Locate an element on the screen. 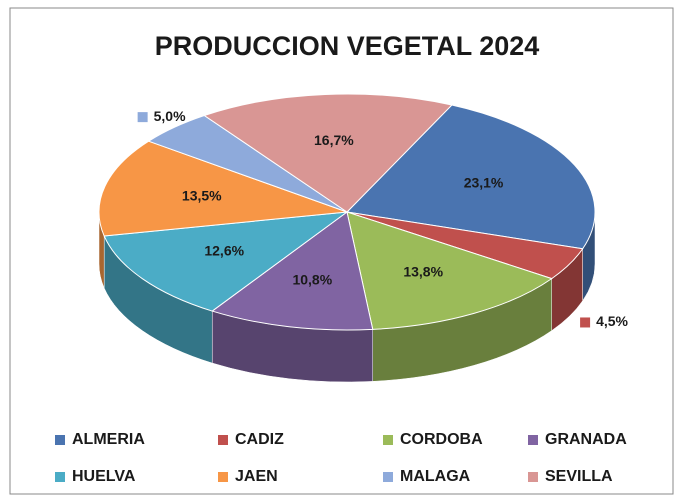  data-label: 16,7% is located at coordinates (334, 140).